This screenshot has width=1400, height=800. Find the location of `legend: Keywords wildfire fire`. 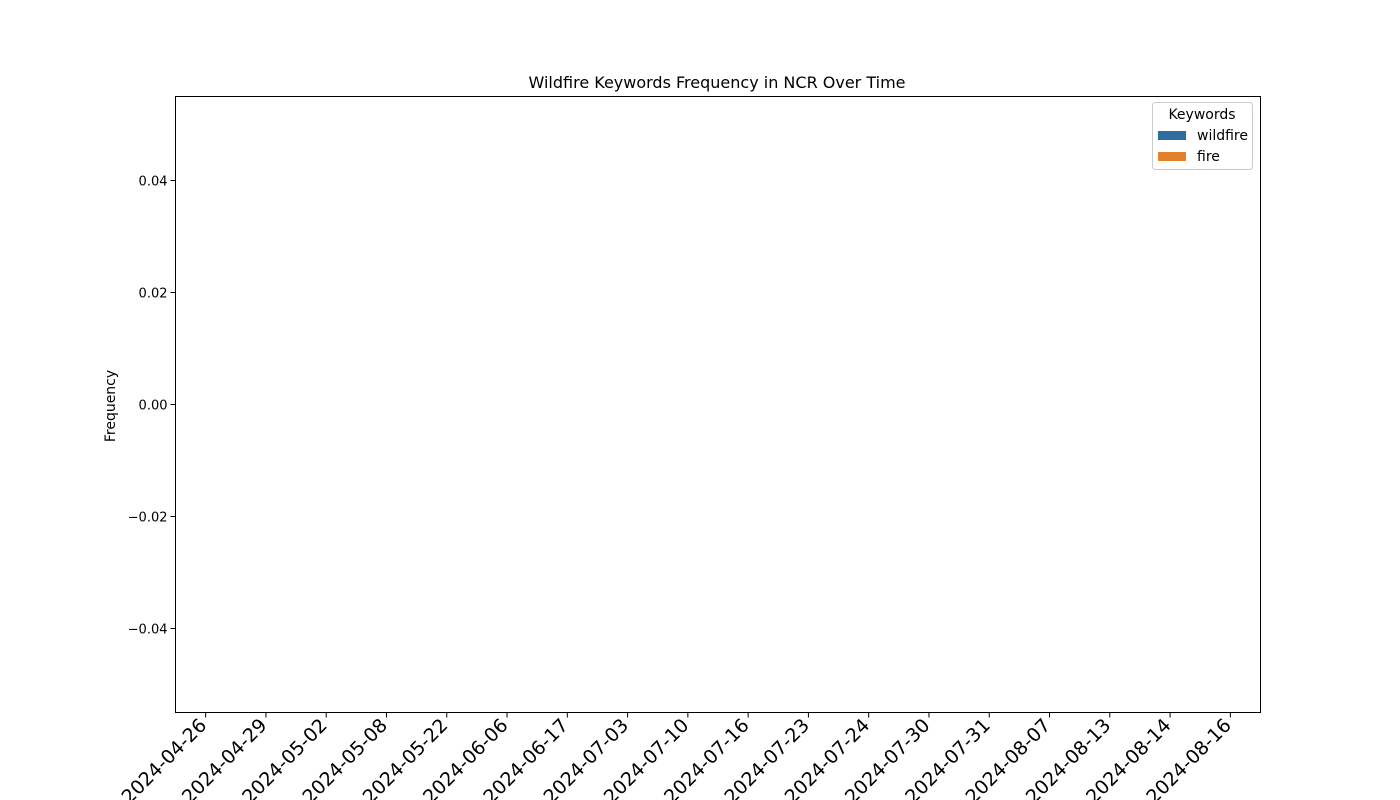

legend: Keywords wildfire fire is located at coordinates (1202, 136).